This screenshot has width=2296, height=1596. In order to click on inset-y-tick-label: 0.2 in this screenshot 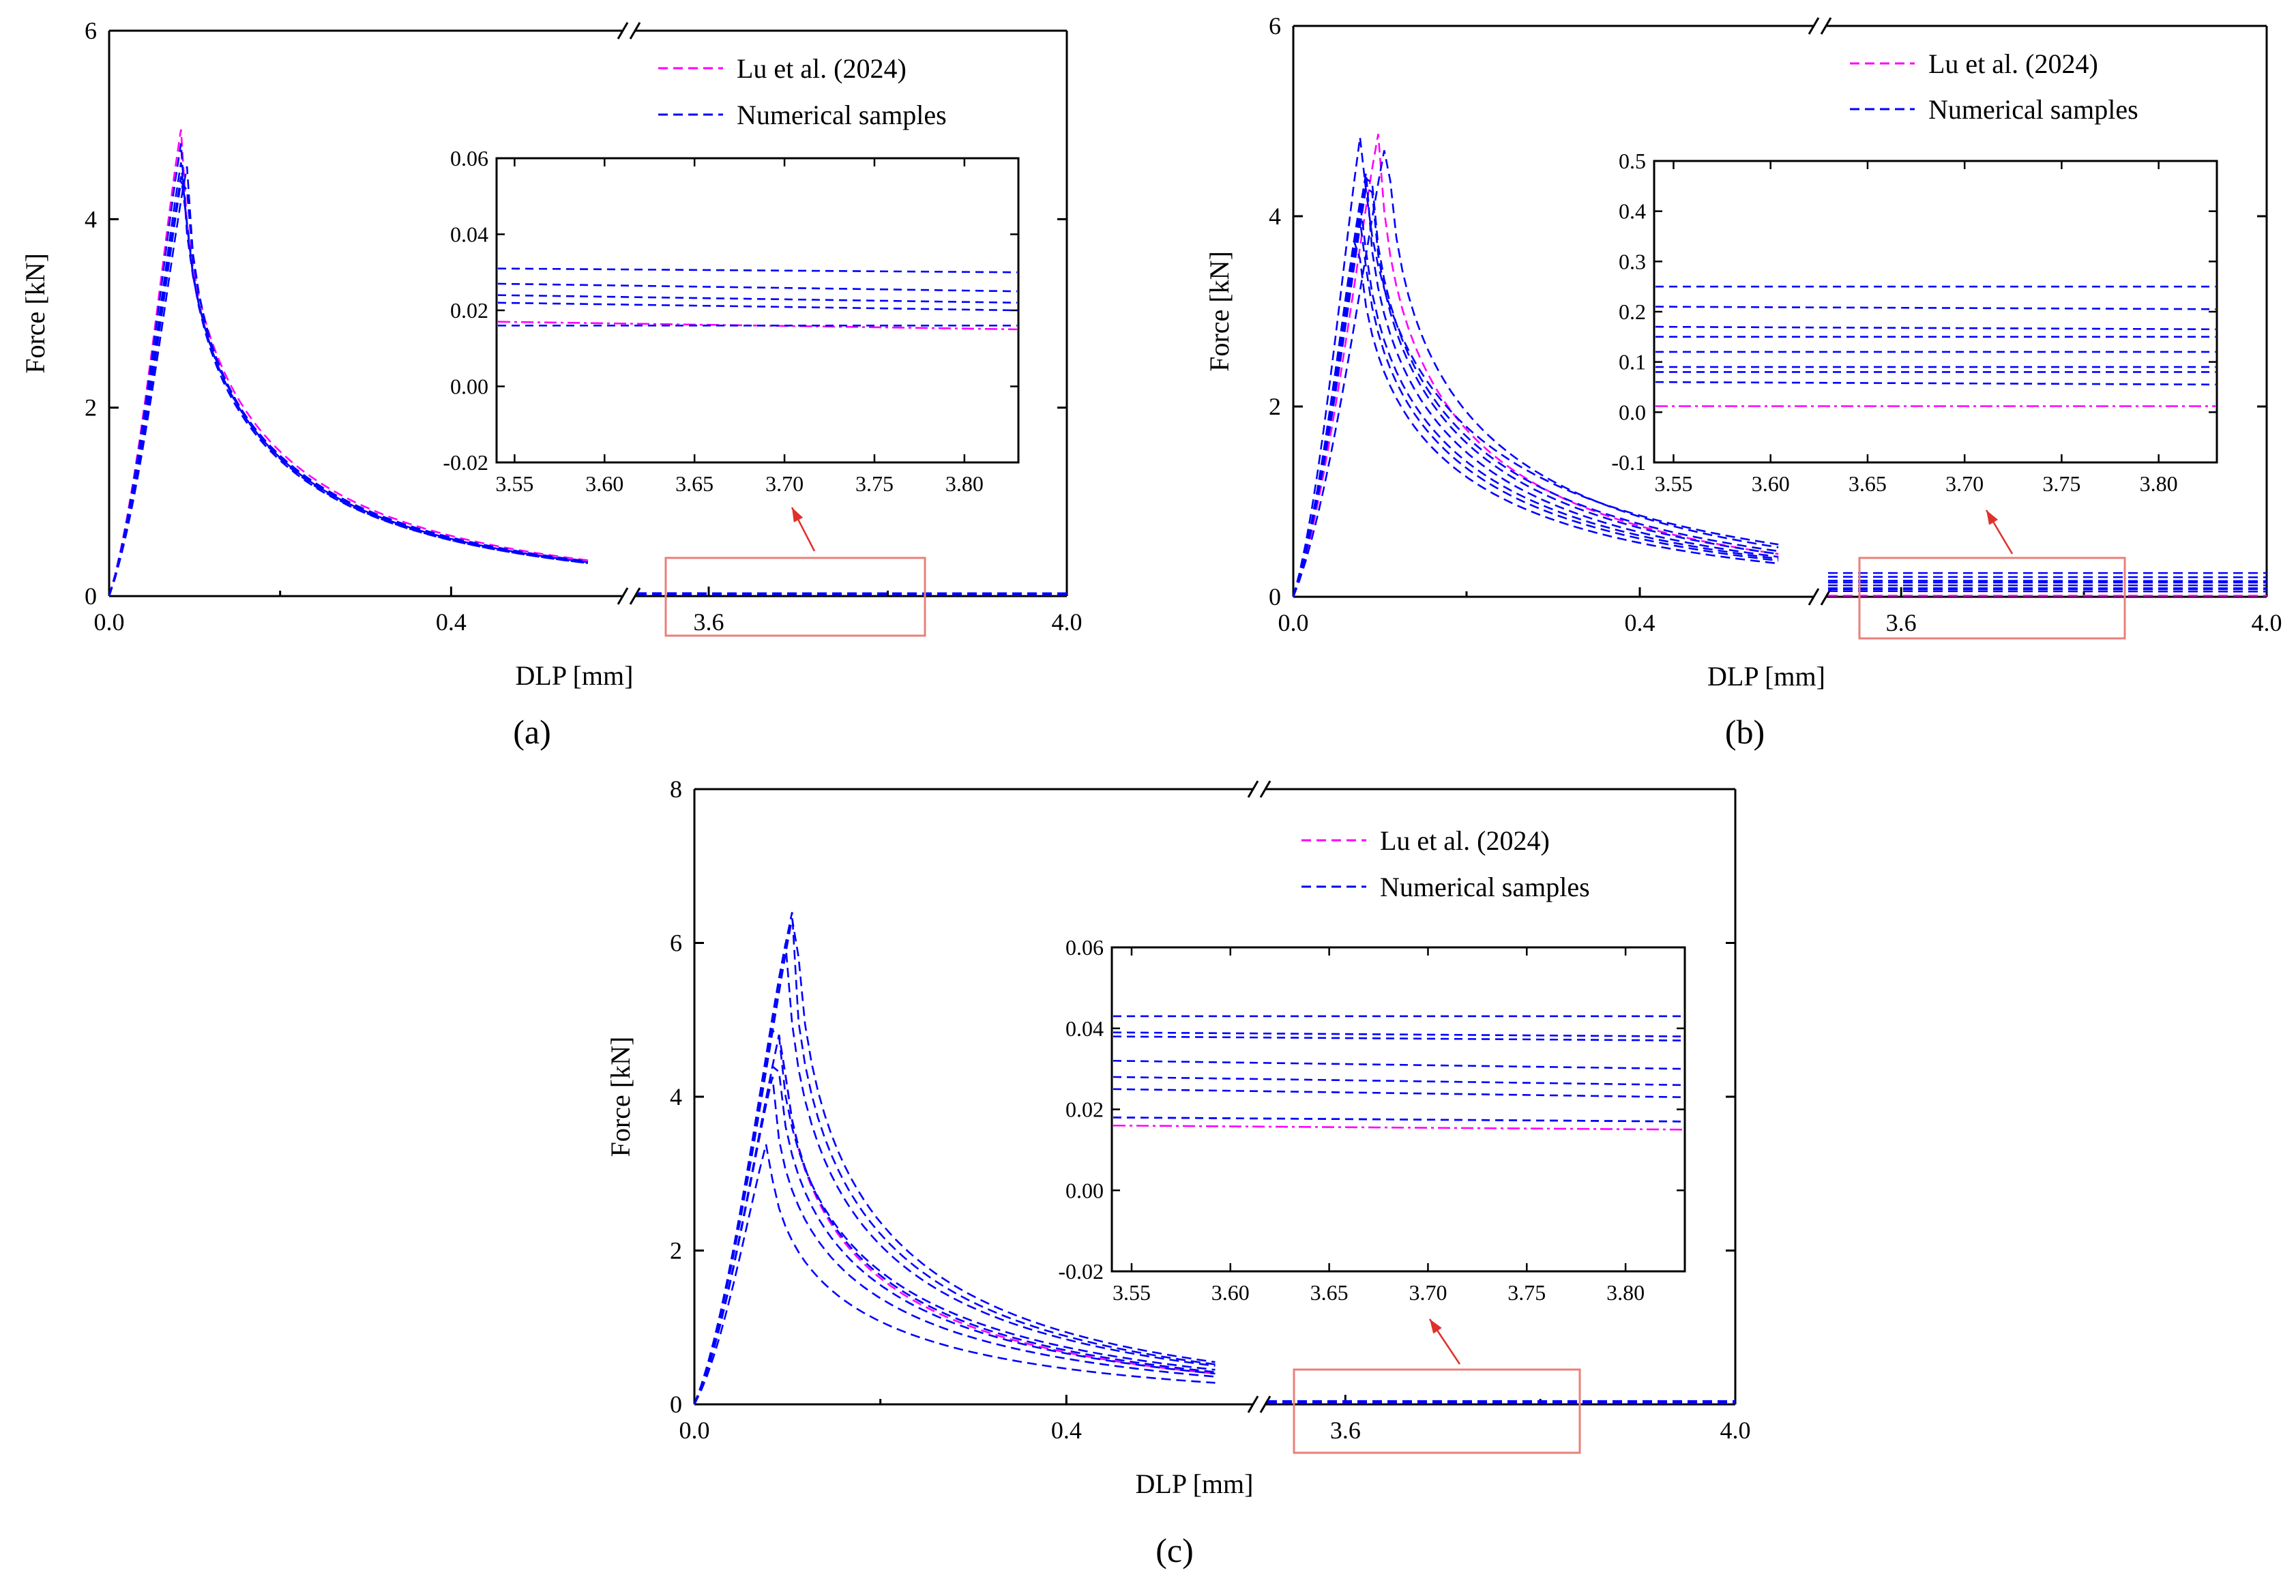, I will do `click(1633, 311)`.